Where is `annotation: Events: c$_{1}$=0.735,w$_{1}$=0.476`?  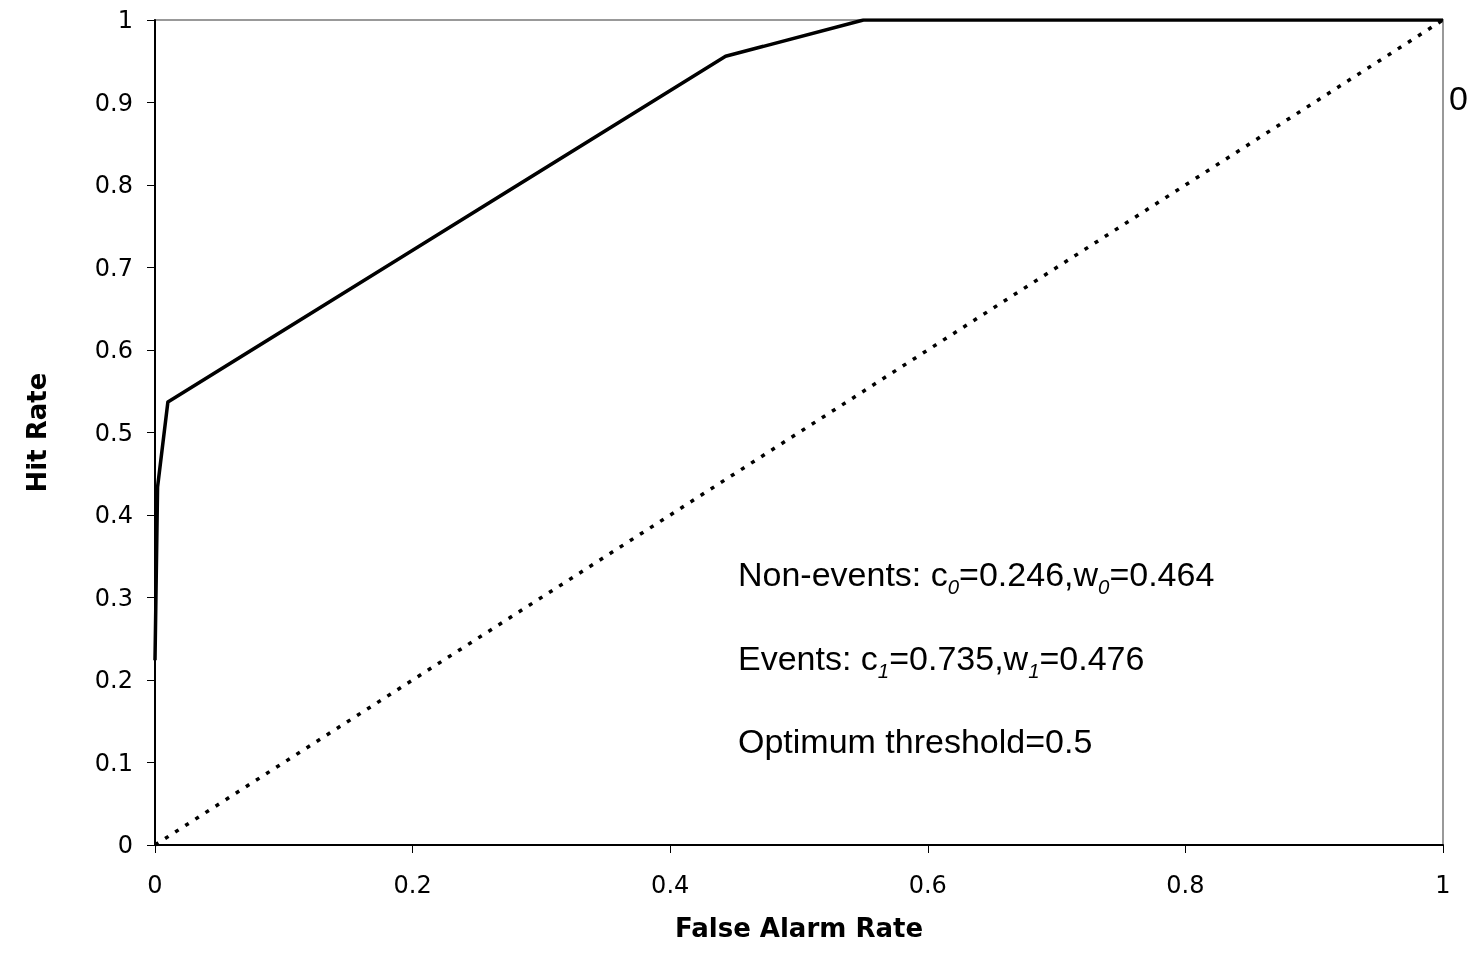 annotation: Events: c$_{1}$=0.735,w$_{1}$=0.476 is located at coordinates (941, 661).